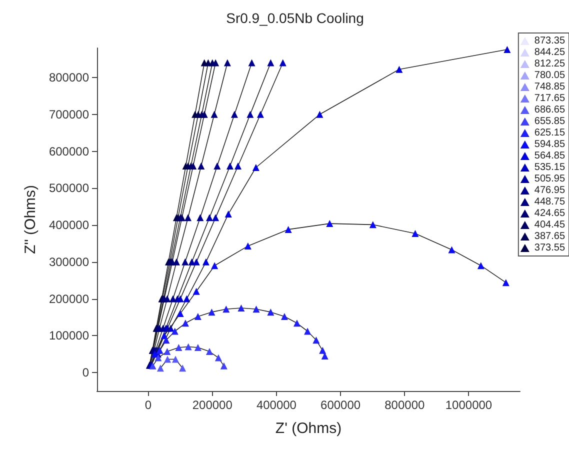 The image size is (569, 450). Describe the element at coordinates (69, 188) in the screenshot. I see `y-tick-label: 500000` at that location.